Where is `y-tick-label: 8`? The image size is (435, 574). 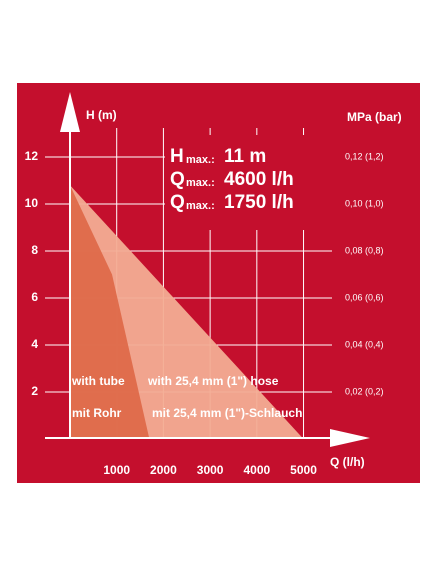
y-tick-label: 8 is located at coordinates (34, 250).